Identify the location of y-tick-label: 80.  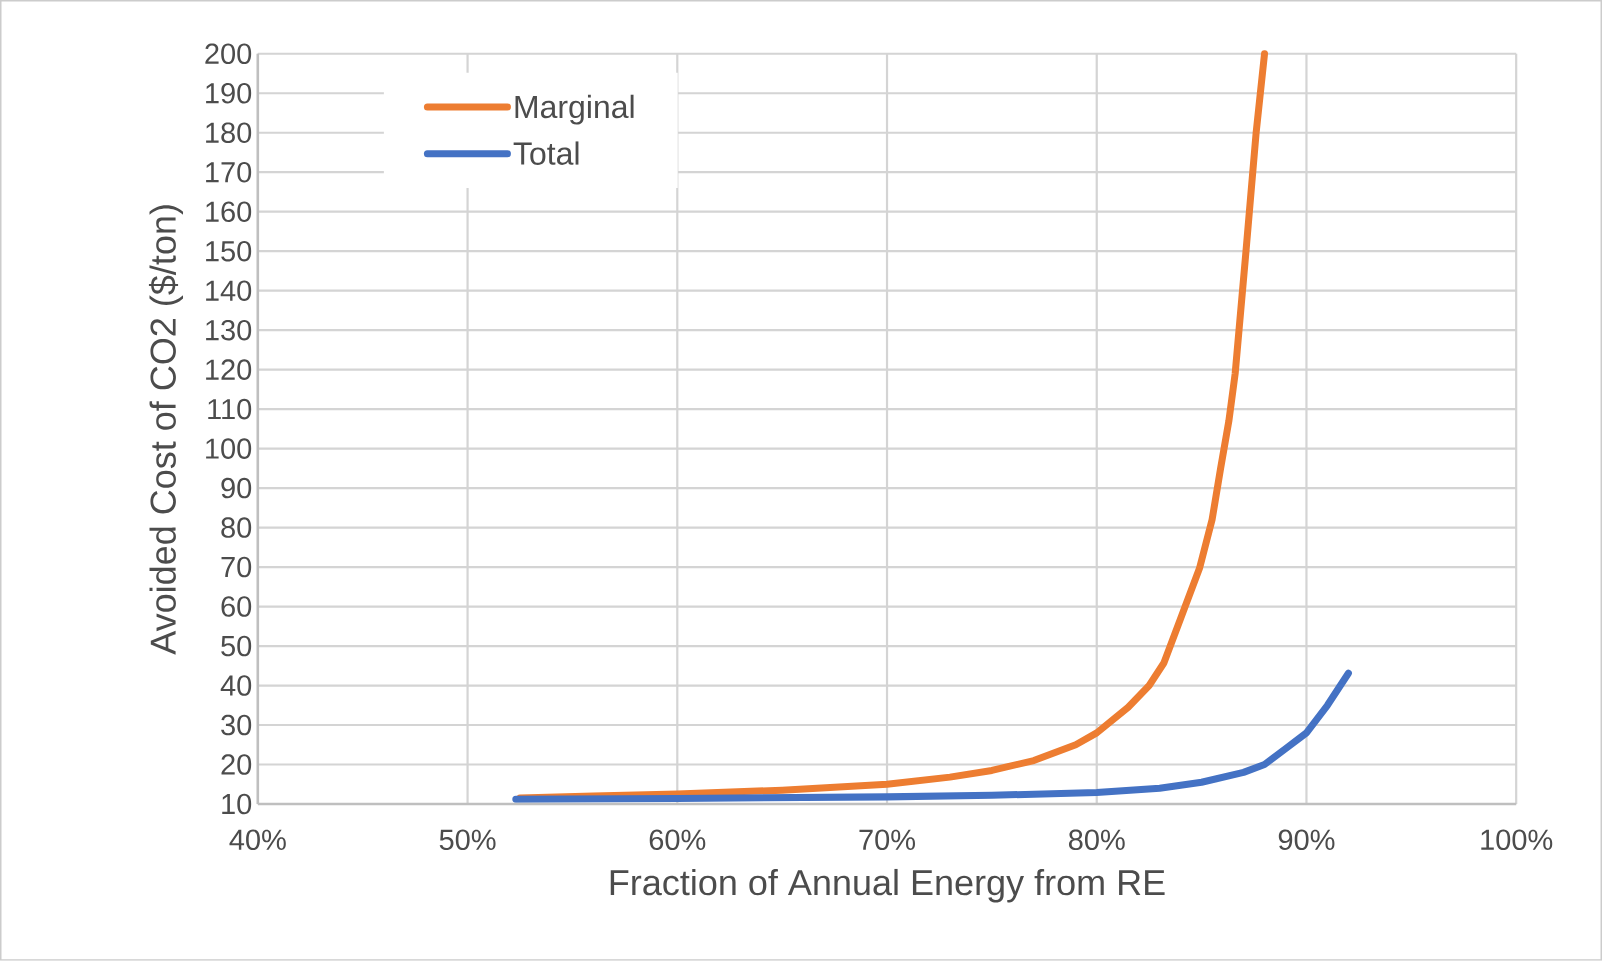
(236, 527).